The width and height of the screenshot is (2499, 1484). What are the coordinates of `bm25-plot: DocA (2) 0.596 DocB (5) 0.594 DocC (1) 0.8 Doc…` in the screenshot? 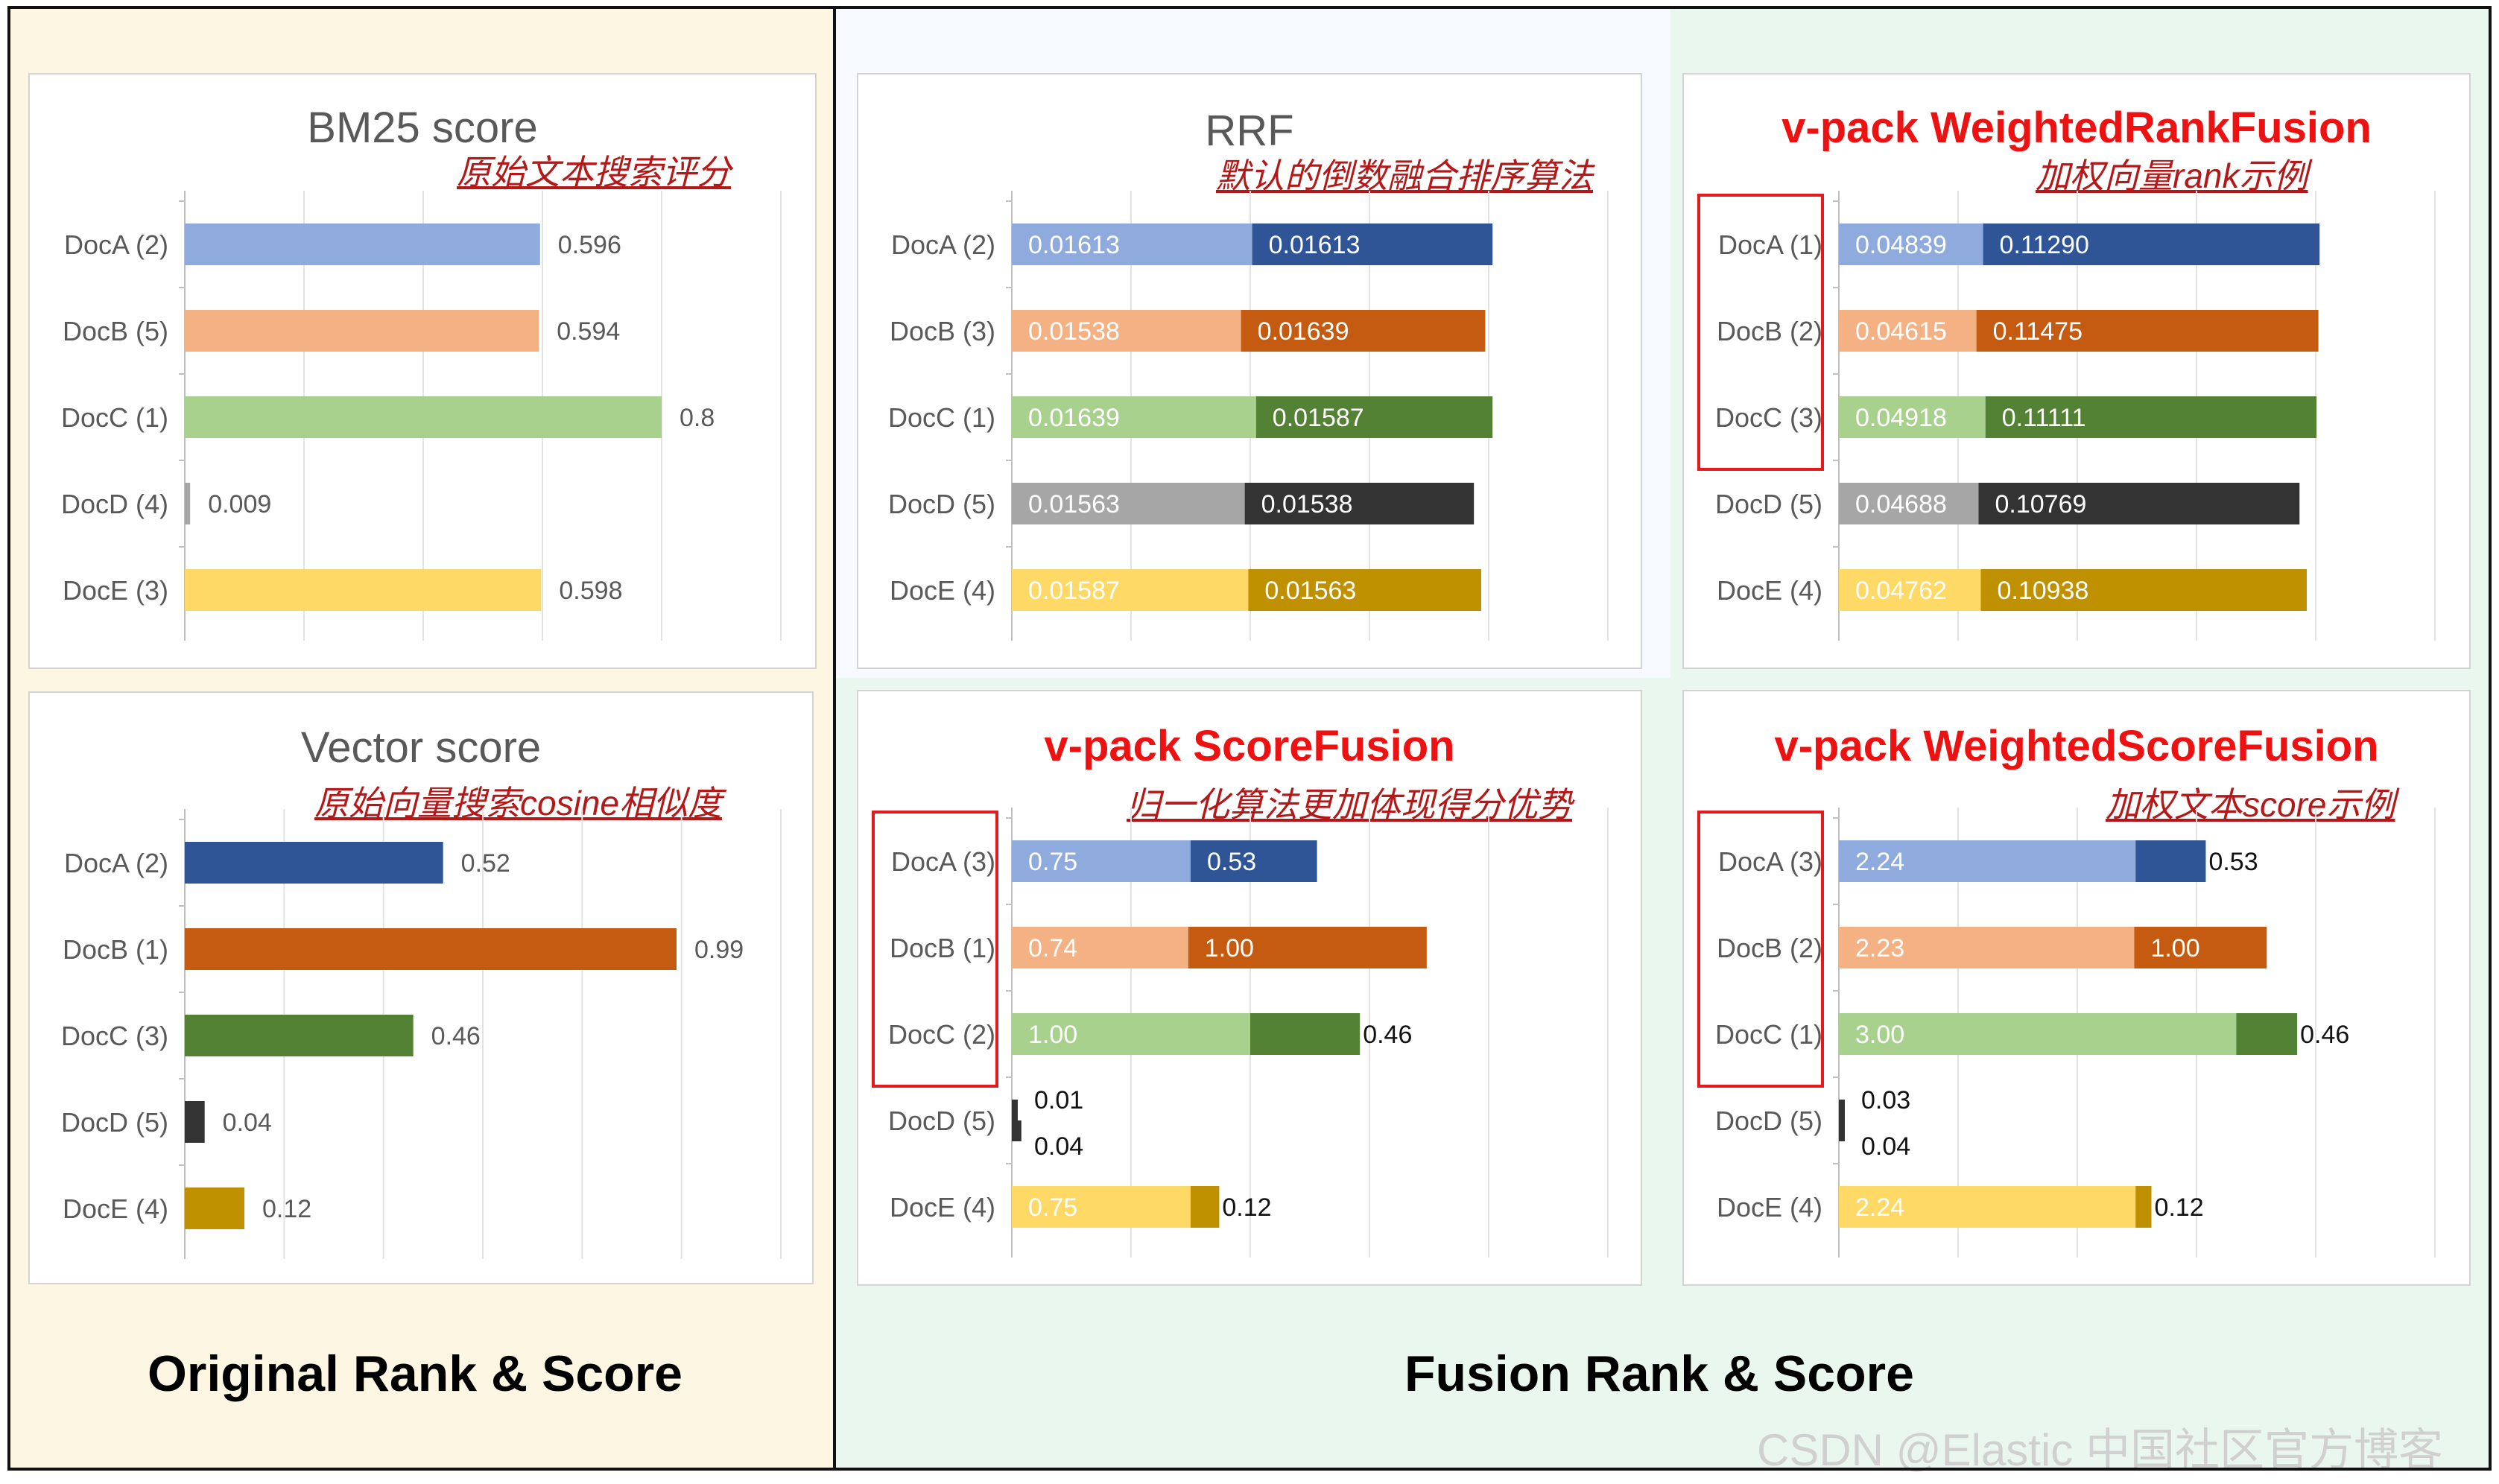 It's located at (422, 416).